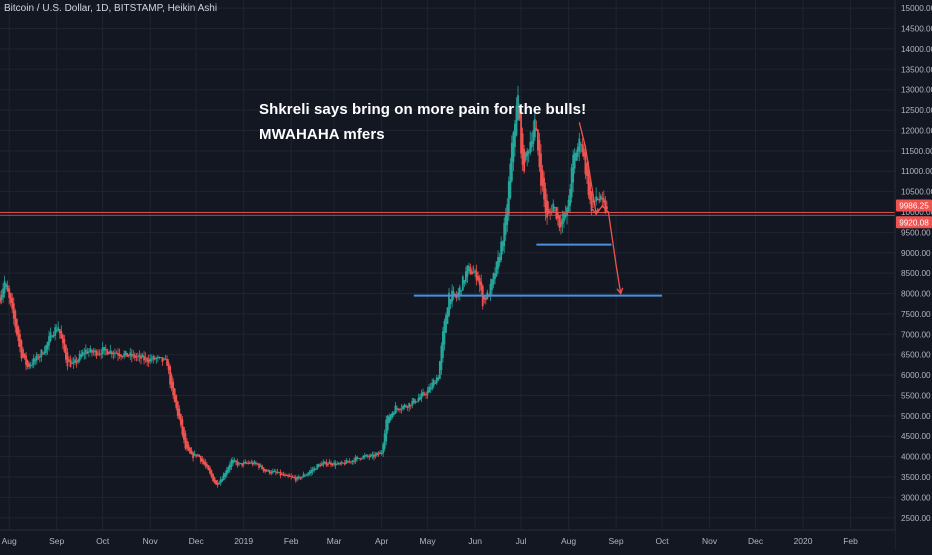 The height and width of the screenshot is (555, 932). I want to click on price-axis-background, so click(913, 275).